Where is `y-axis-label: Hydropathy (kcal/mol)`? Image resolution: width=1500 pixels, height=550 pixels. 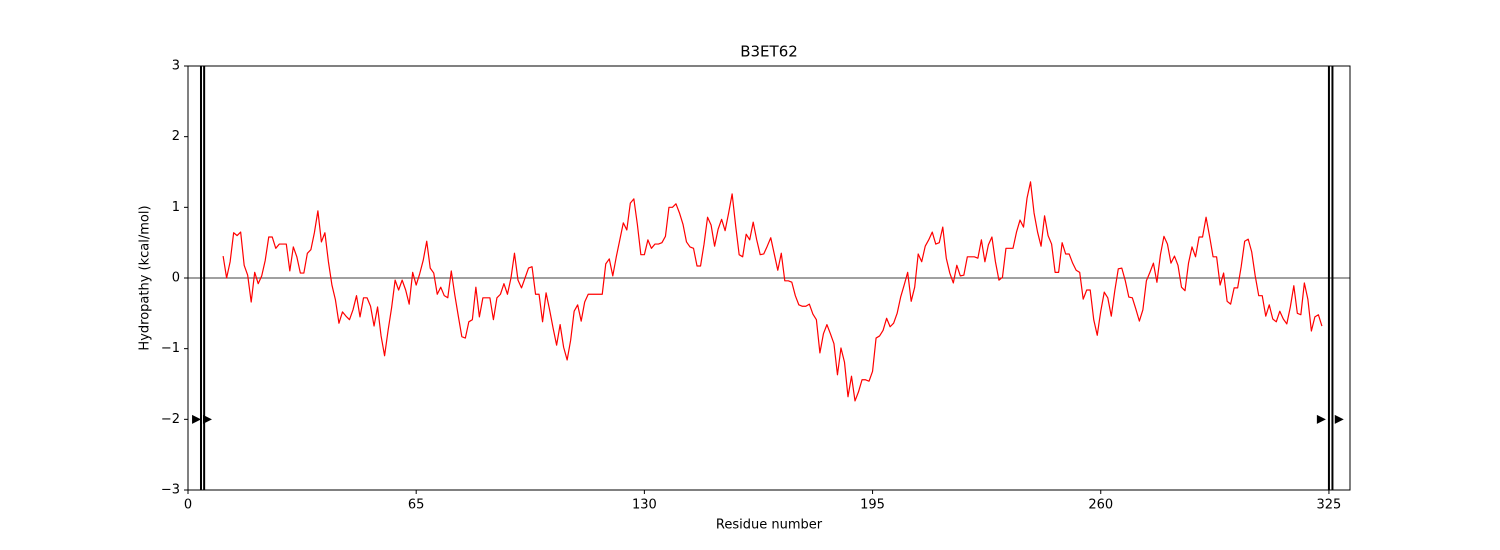
y-axis-label: Hydropathy (kcal/mol) is located at coordinates (145, 277).